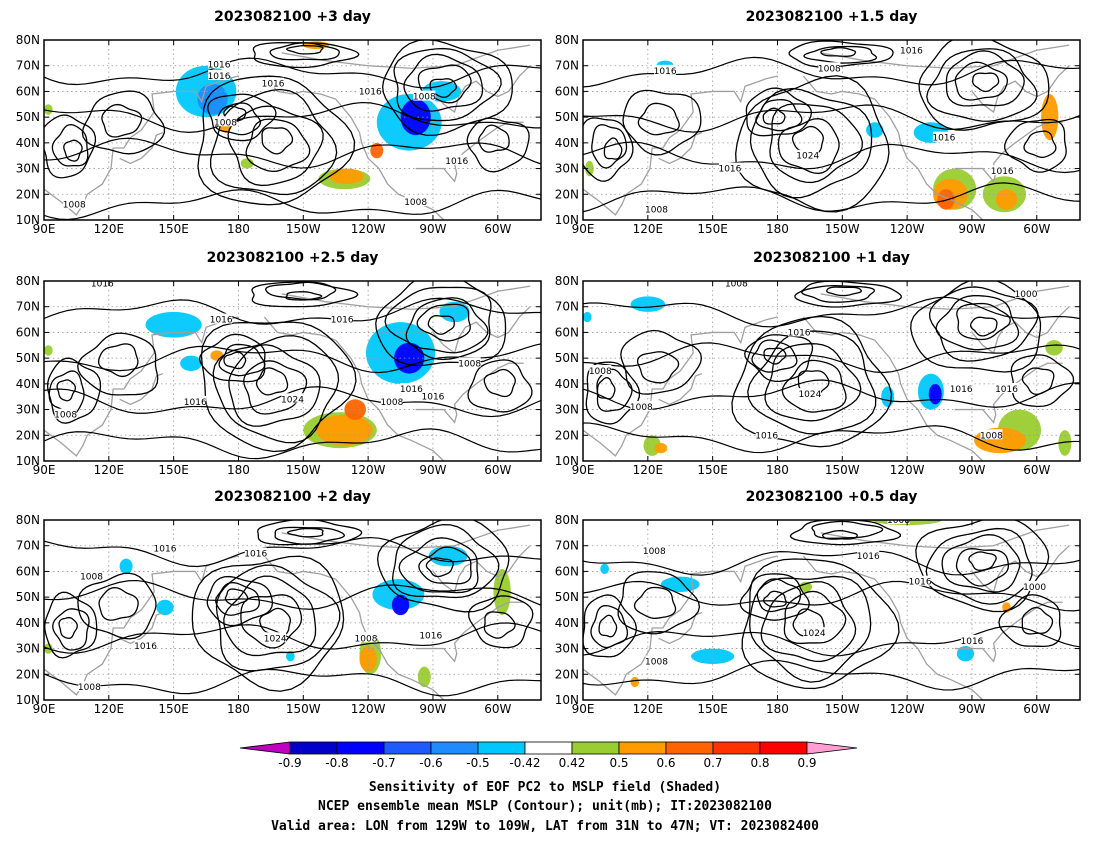  Describe the element at coordinates (109, 709) in the screenshot. I see `lon-tick-label: 120E` at that location.